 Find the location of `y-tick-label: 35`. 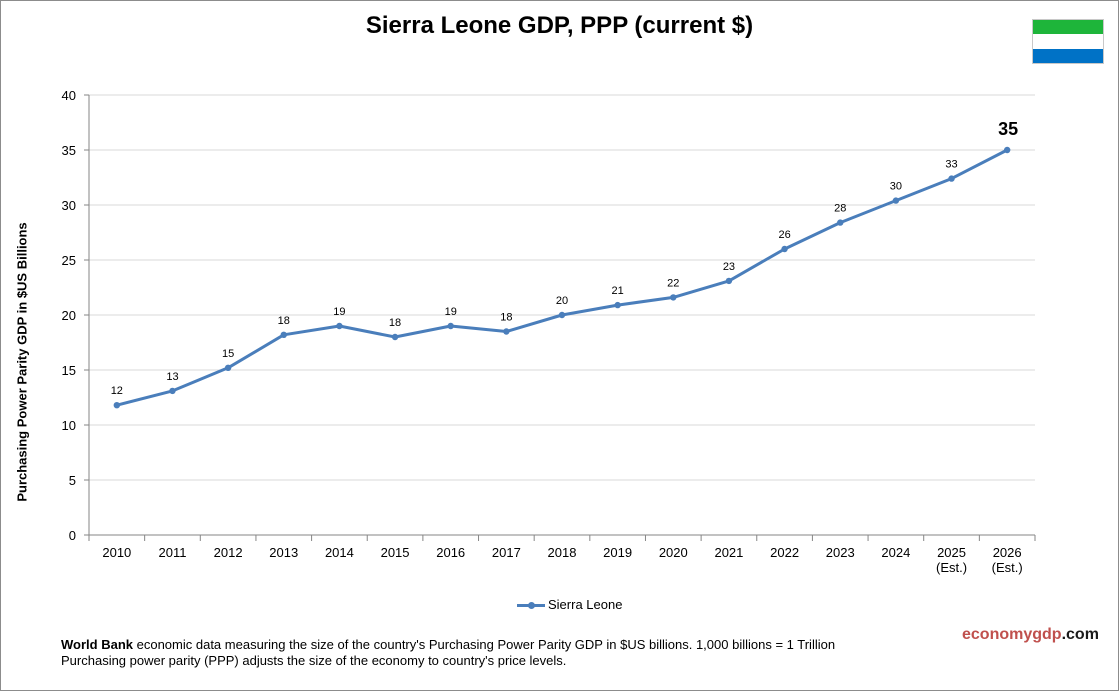

y-tick-label: 35 is located at coordinates (69, 150).